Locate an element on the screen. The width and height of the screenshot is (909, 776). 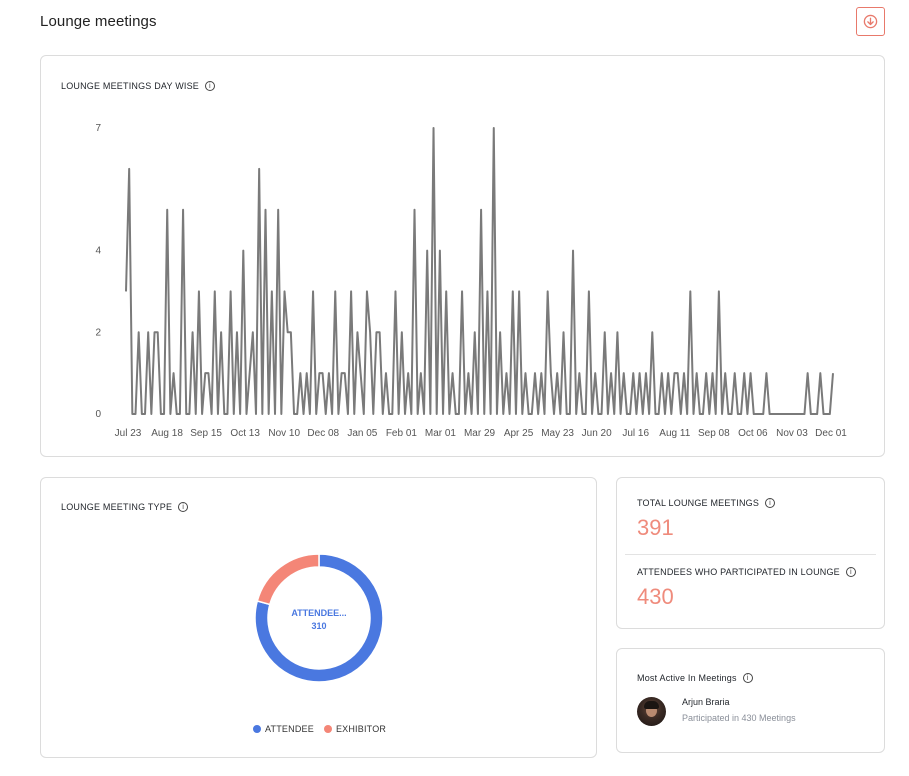
x-tick-label: Apr 25 is located at coordinates (519, 433).